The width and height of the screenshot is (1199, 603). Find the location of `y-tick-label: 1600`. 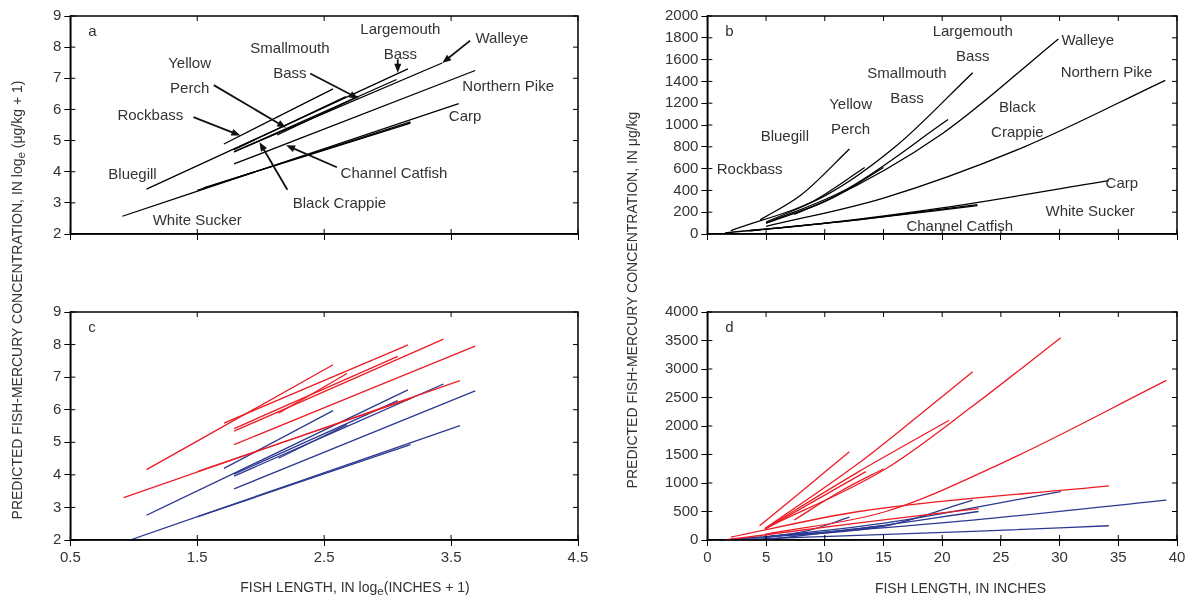

y-tick-label: 1600 is located at coordinates (681, 58).